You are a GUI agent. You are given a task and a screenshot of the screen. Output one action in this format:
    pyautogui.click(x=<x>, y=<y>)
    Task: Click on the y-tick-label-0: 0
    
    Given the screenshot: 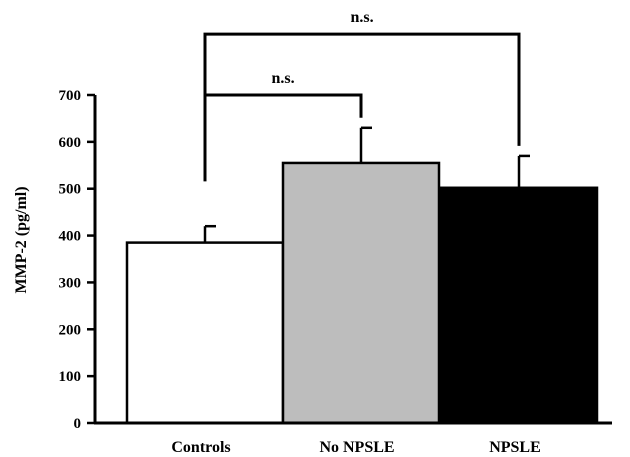 What is the action you would take?
    pyautogui.click(x=78, y=424)
    